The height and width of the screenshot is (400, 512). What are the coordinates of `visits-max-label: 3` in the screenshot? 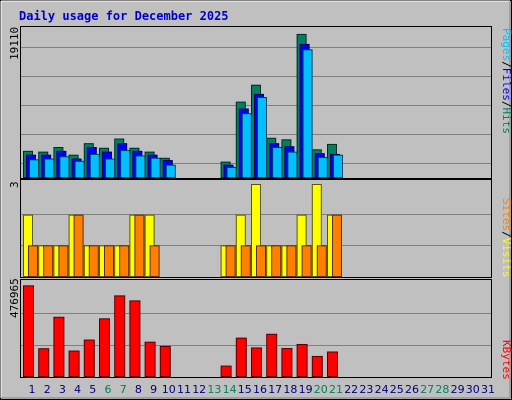 It's located at (14, 184).